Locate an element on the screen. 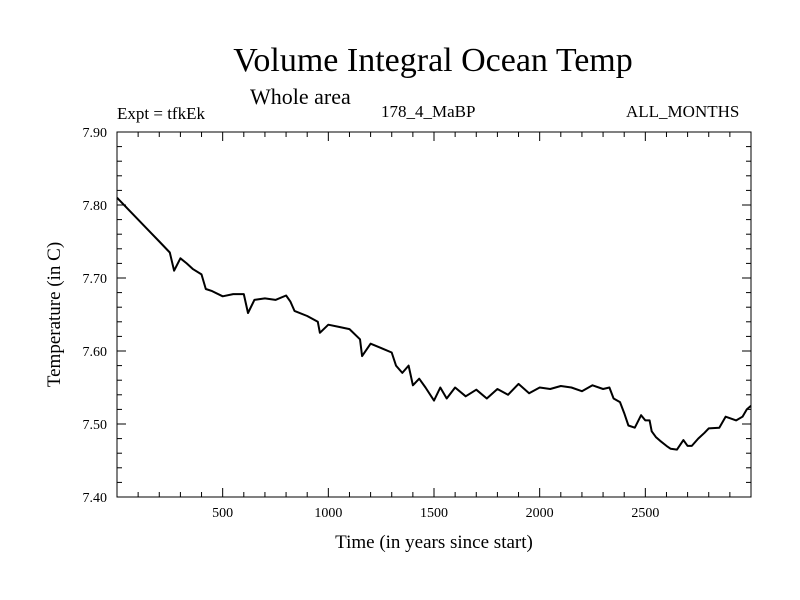 The height and width of the screenshot is (600, 800). y-tick-label: 7.80 is located at coordinates (95, 206).